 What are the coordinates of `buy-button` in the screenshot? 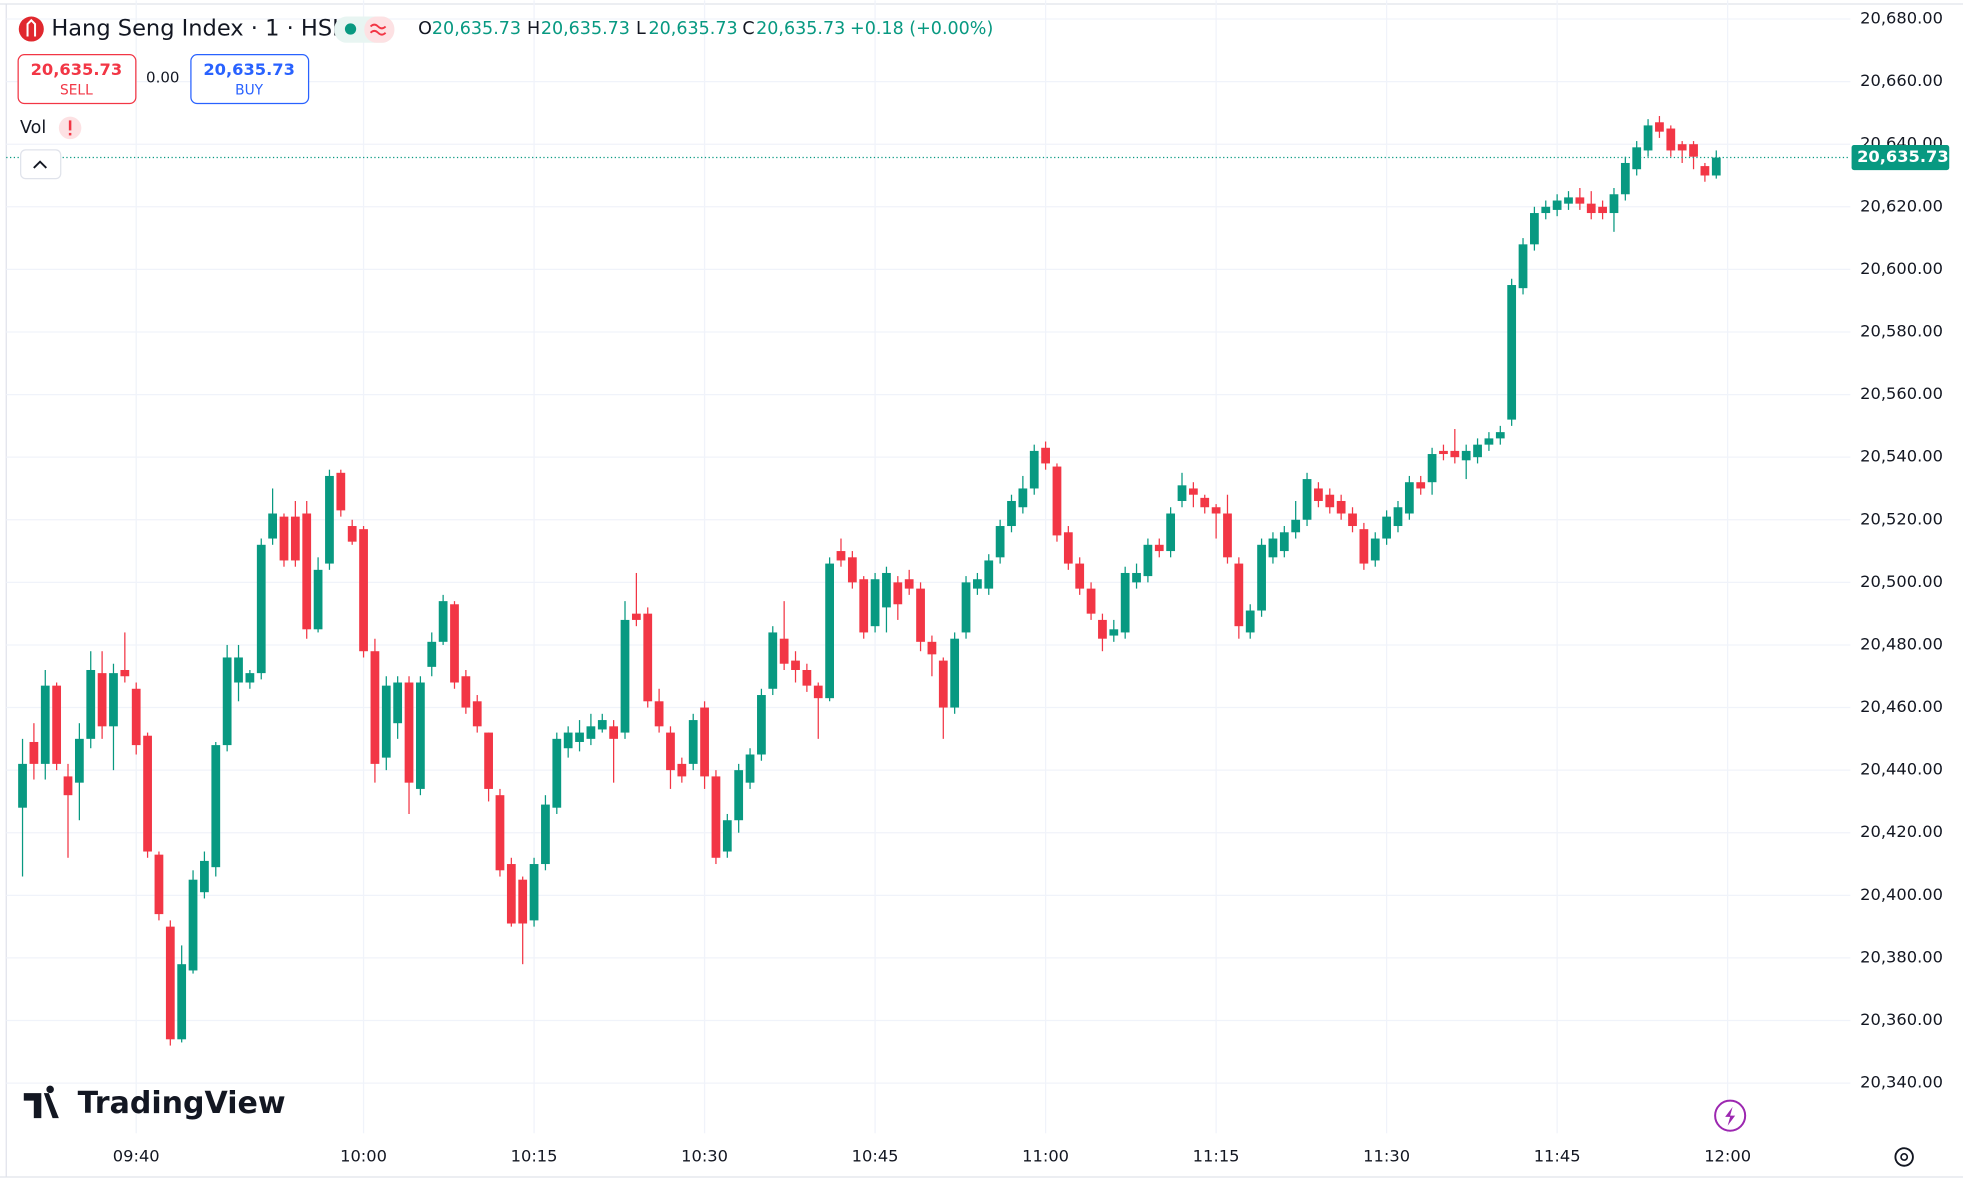 It's located at (250, 79).